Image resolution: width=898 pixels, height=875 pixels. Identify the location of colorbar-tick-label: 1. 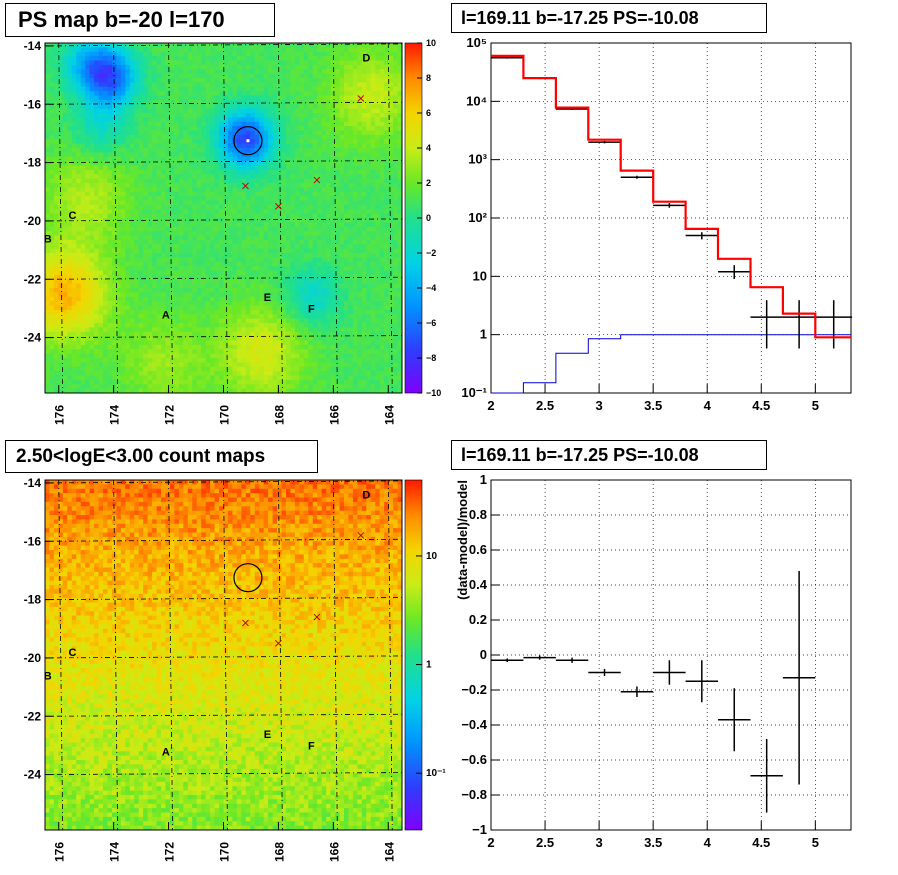
(429, 665).